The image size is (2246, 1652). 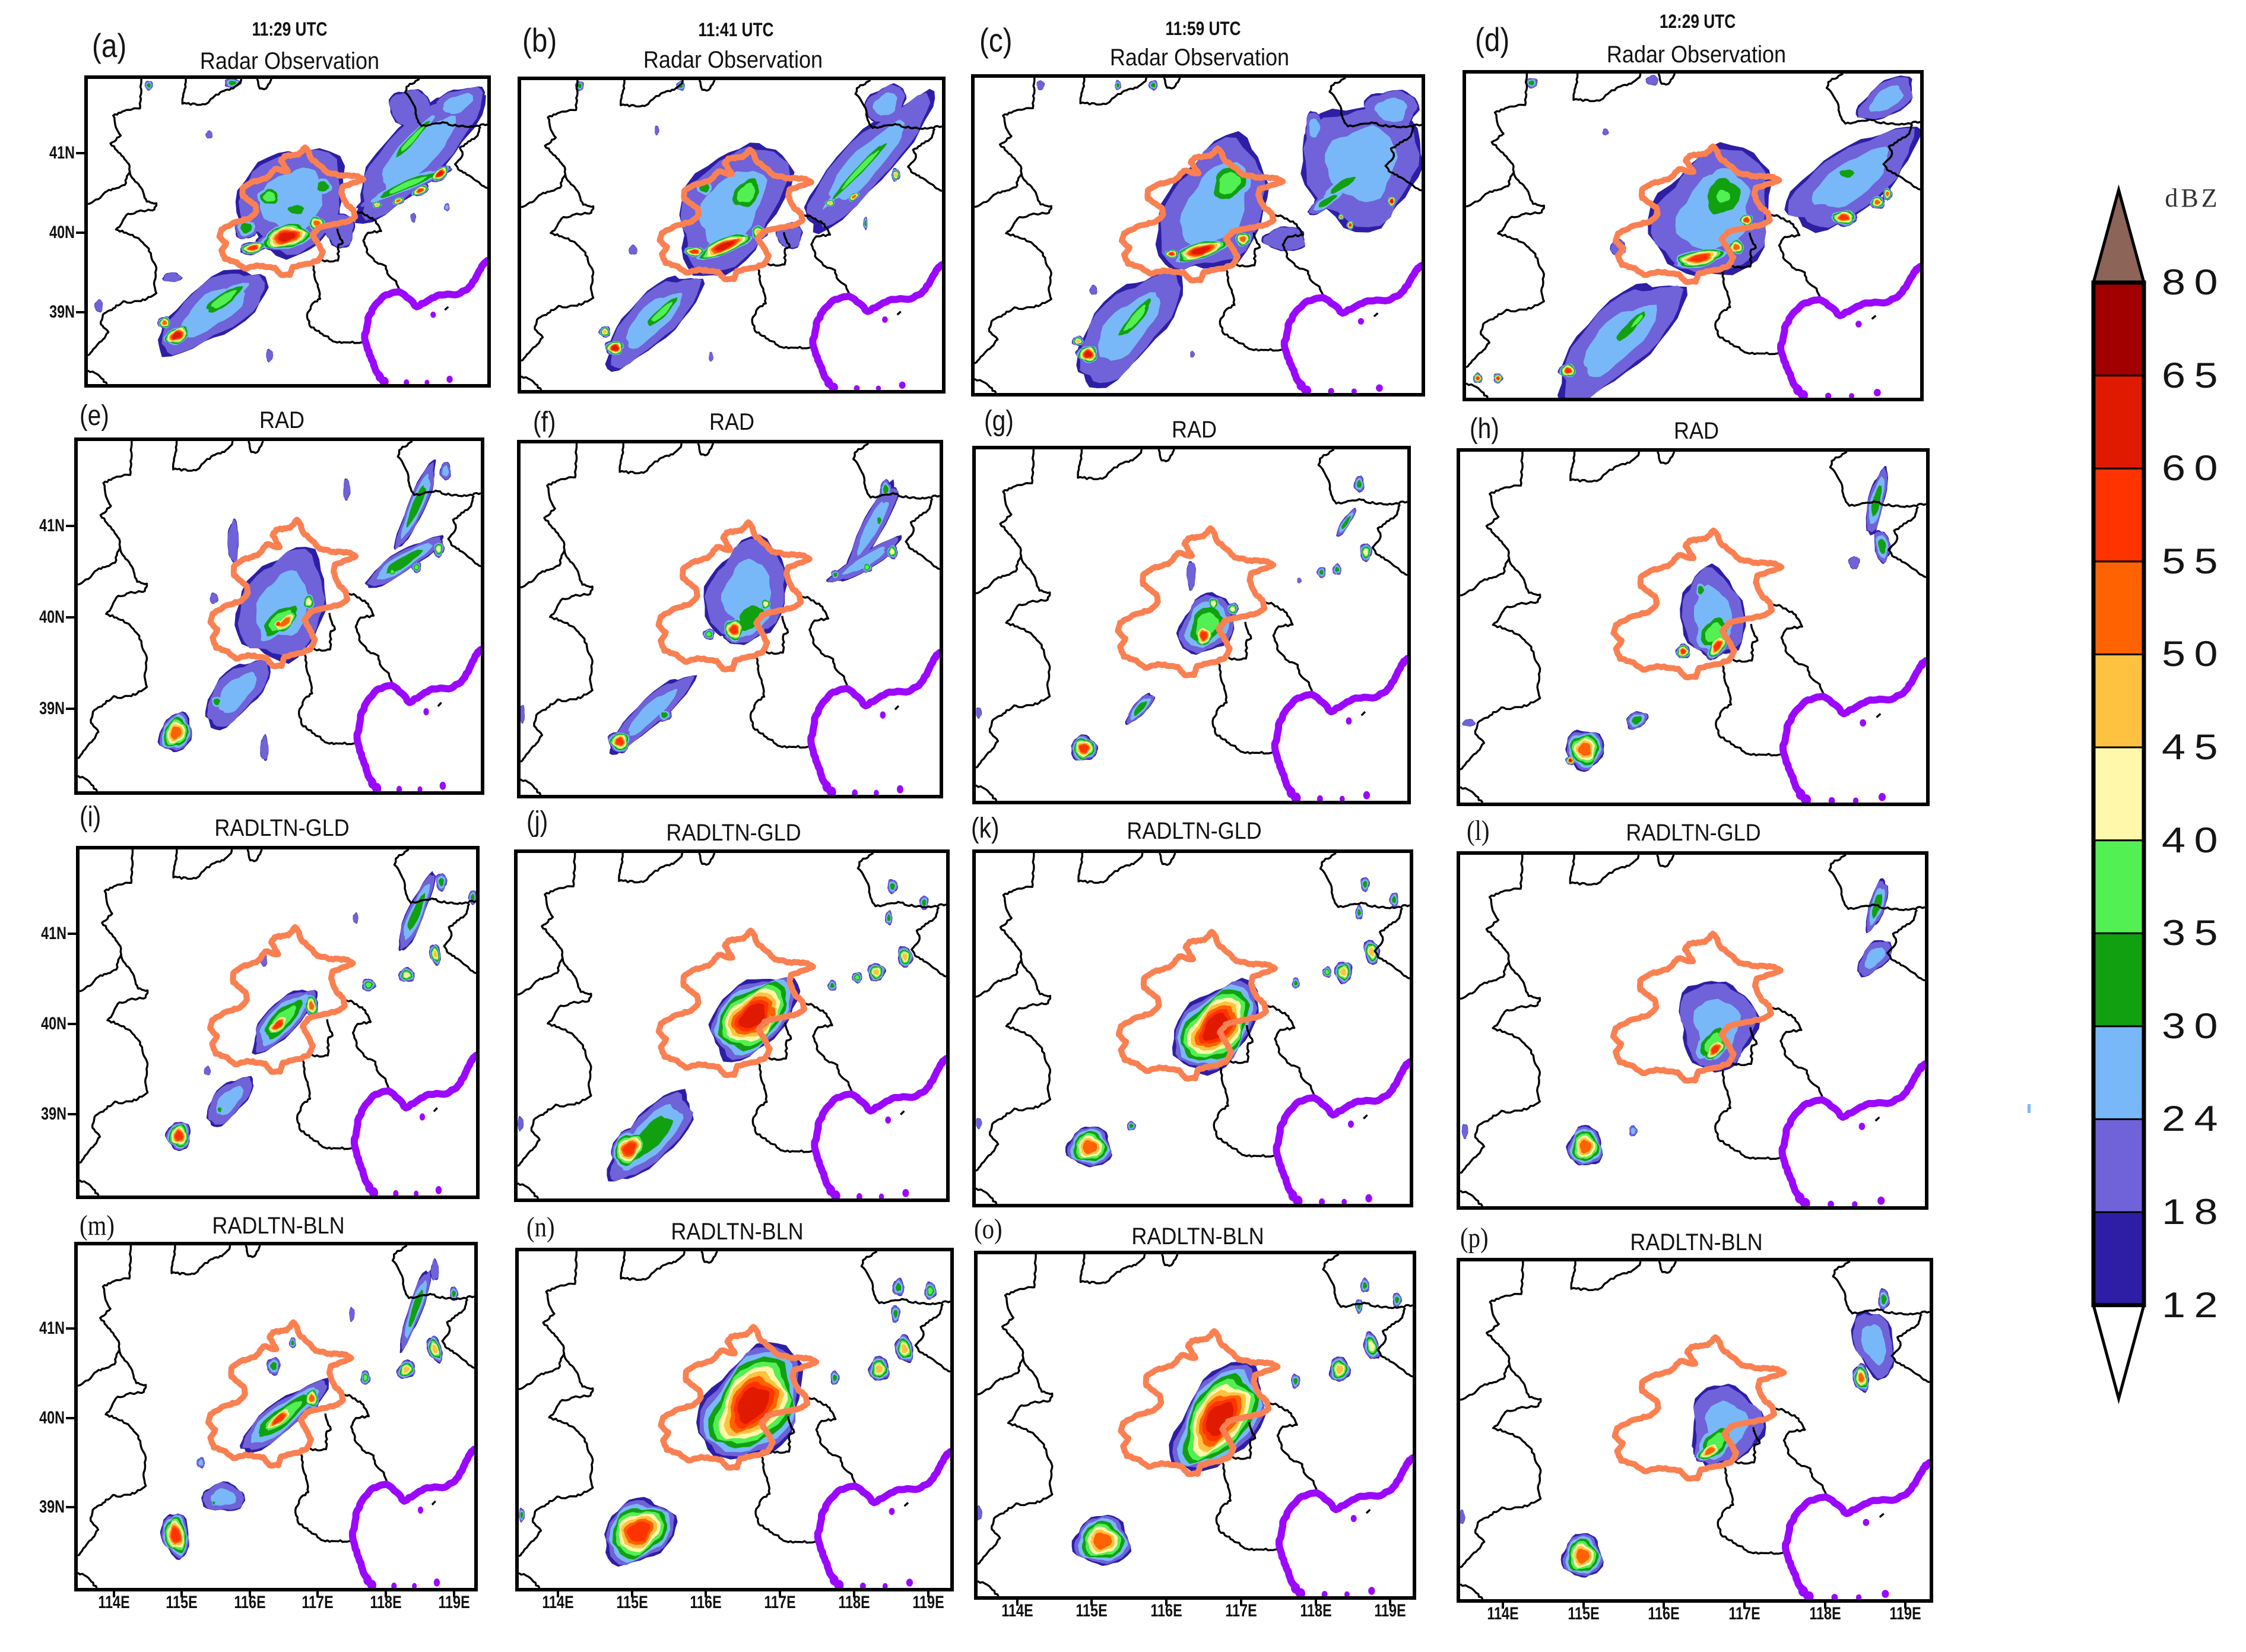 I want to click on colorbar-frame, so click(x=2118, y=794).